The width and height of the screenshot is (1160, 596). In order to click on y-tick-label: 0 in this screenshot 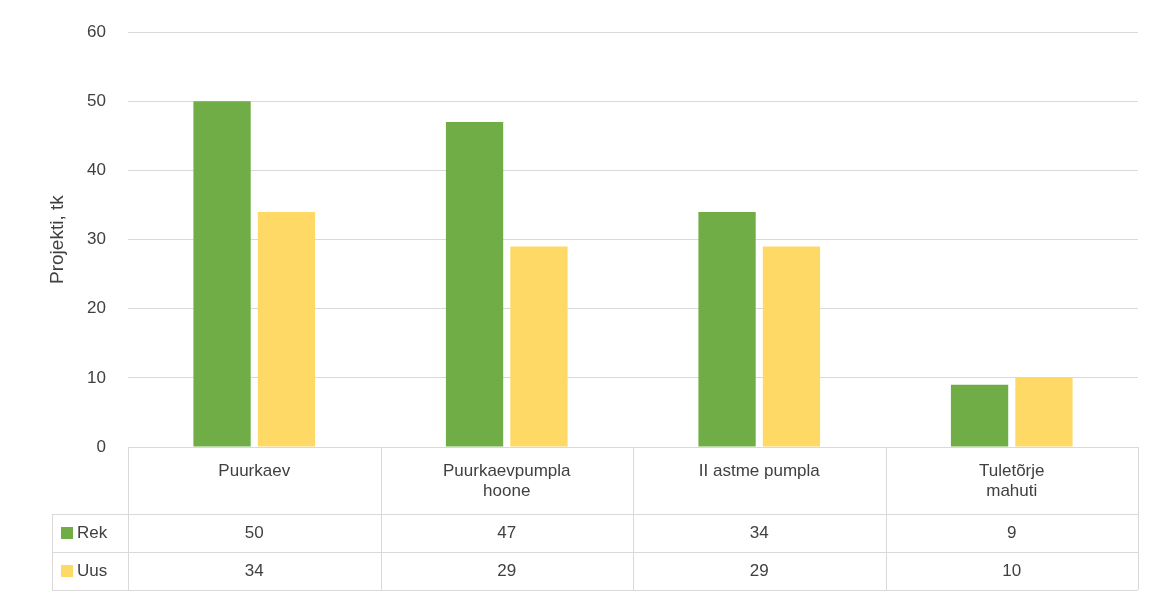, I will do `click(101, 446)`.